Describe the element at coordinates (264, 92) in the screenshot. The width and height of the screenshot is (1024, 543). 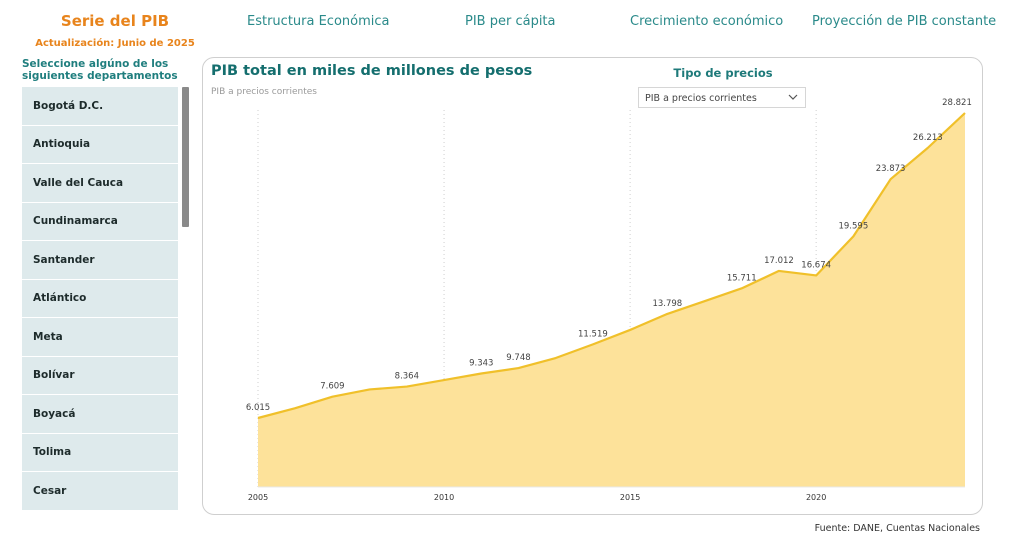
I see `chart-subtitle: PIB a precios corrientes` at that location.